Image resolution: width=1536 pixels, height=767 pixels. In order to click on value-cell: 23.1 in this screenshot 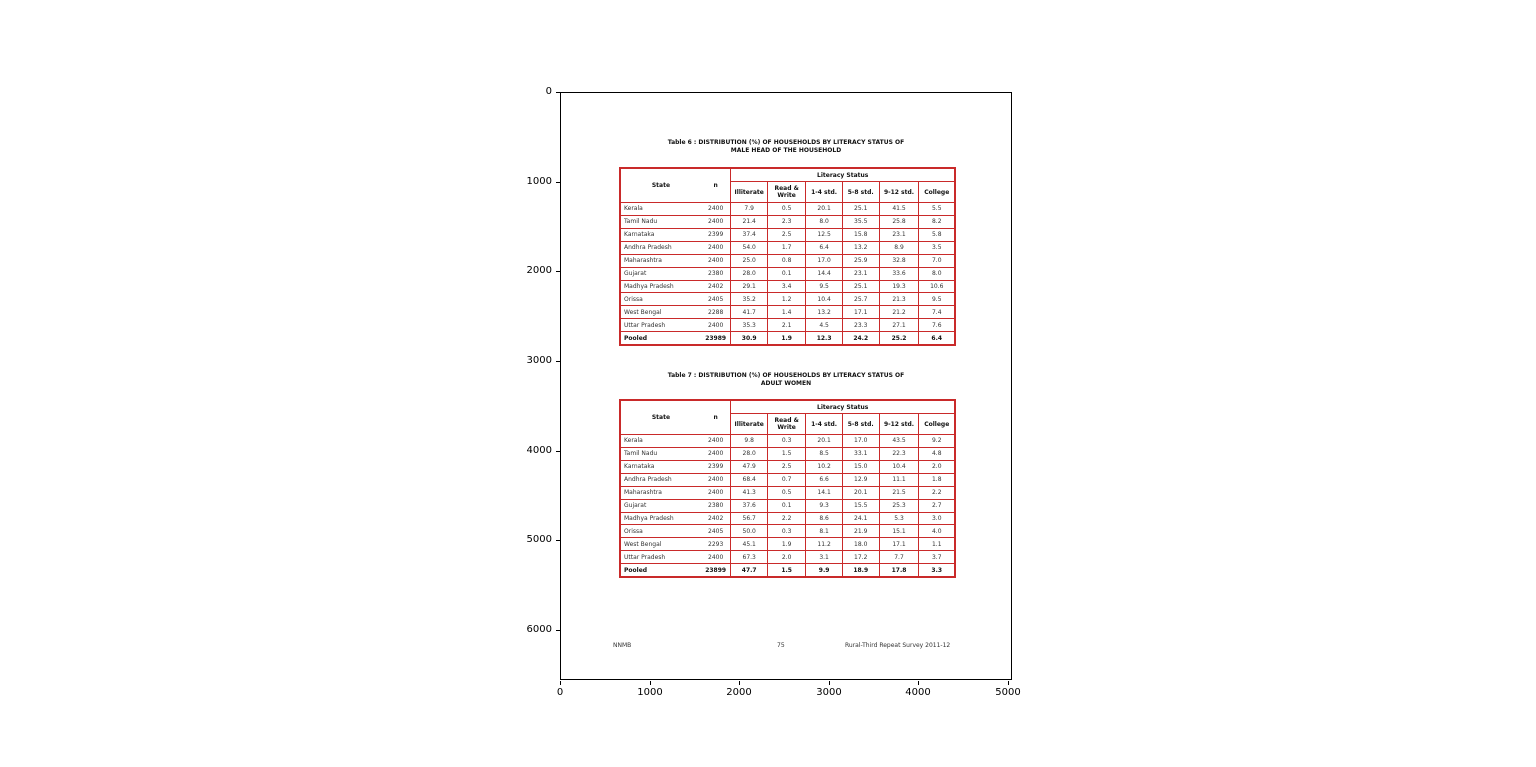, I will do `click(860, 274)`.